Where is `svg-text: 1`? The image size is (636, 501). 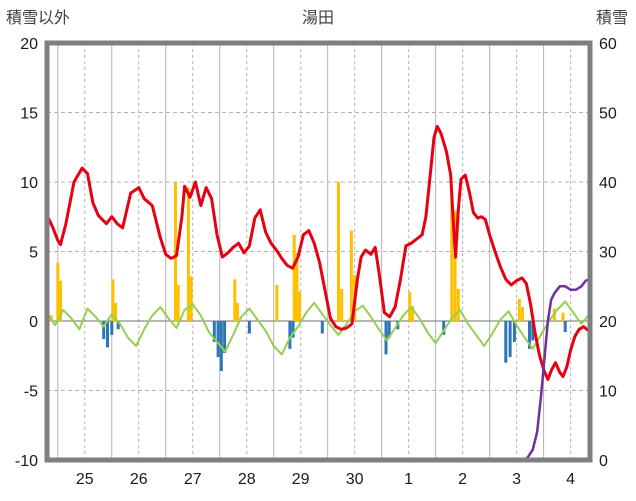
svg-text: 1 is located at coordinates (408, 479).